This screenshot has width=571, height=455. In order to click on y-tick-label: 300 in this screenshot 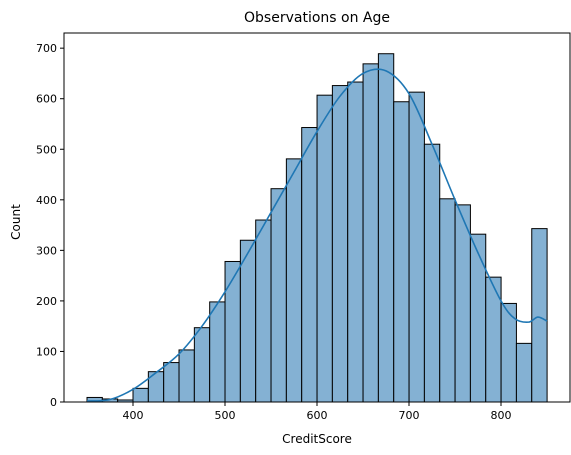, I will do `click(46, 250)`.